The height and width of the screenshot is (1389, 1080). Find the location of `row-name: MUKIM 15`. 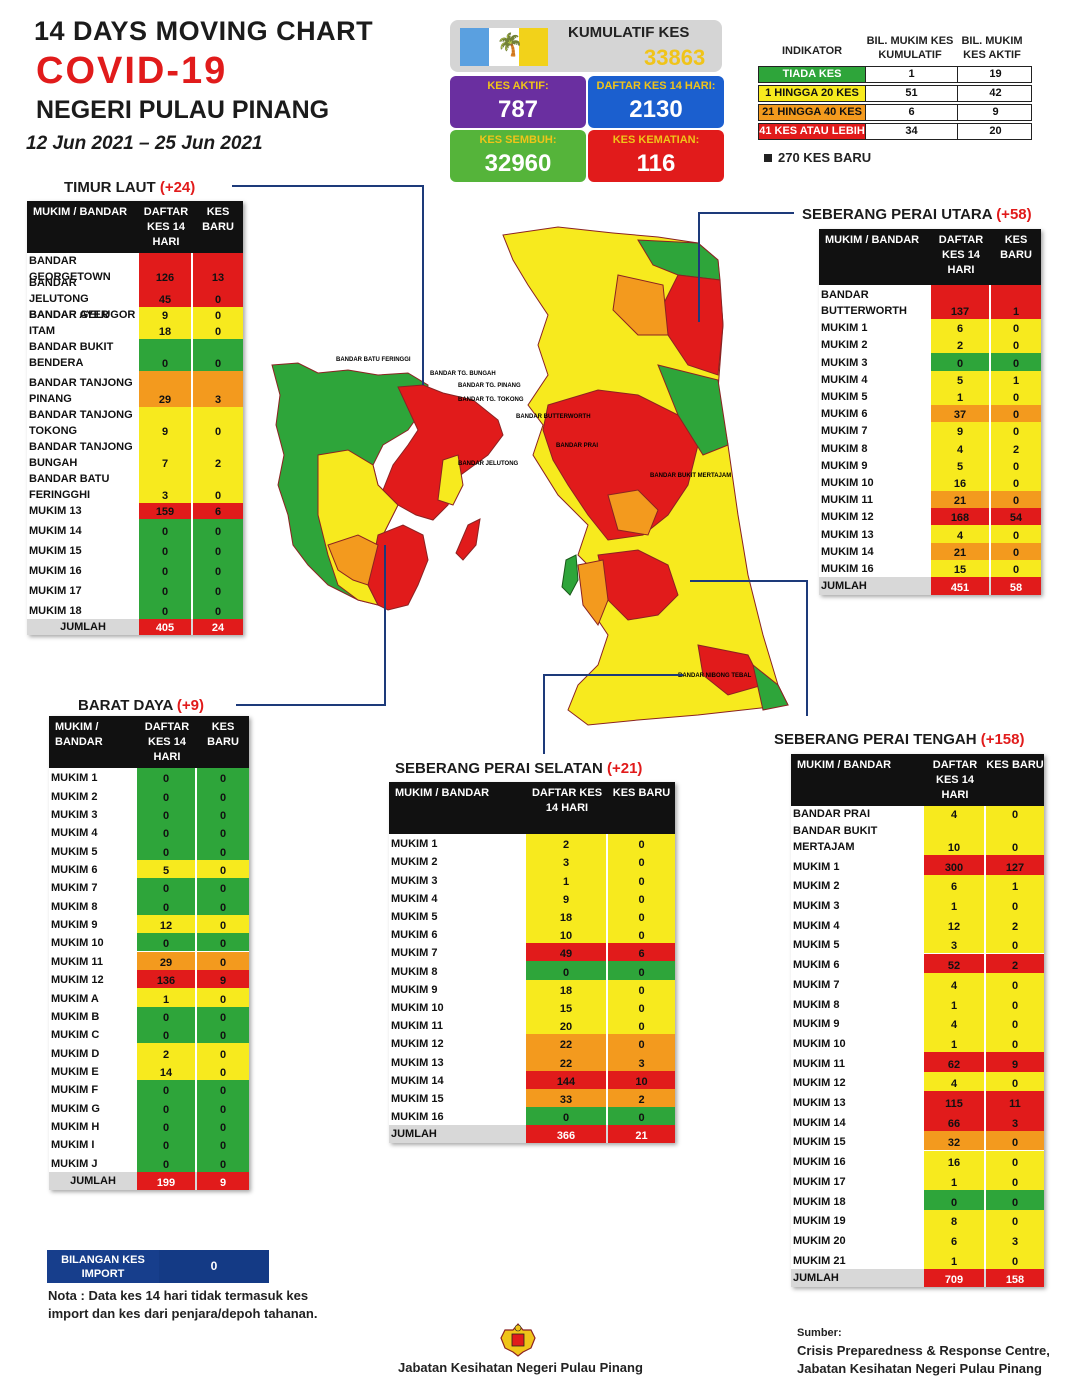

row-name: MUKIM 15 is located at coordinates (417, 1098).